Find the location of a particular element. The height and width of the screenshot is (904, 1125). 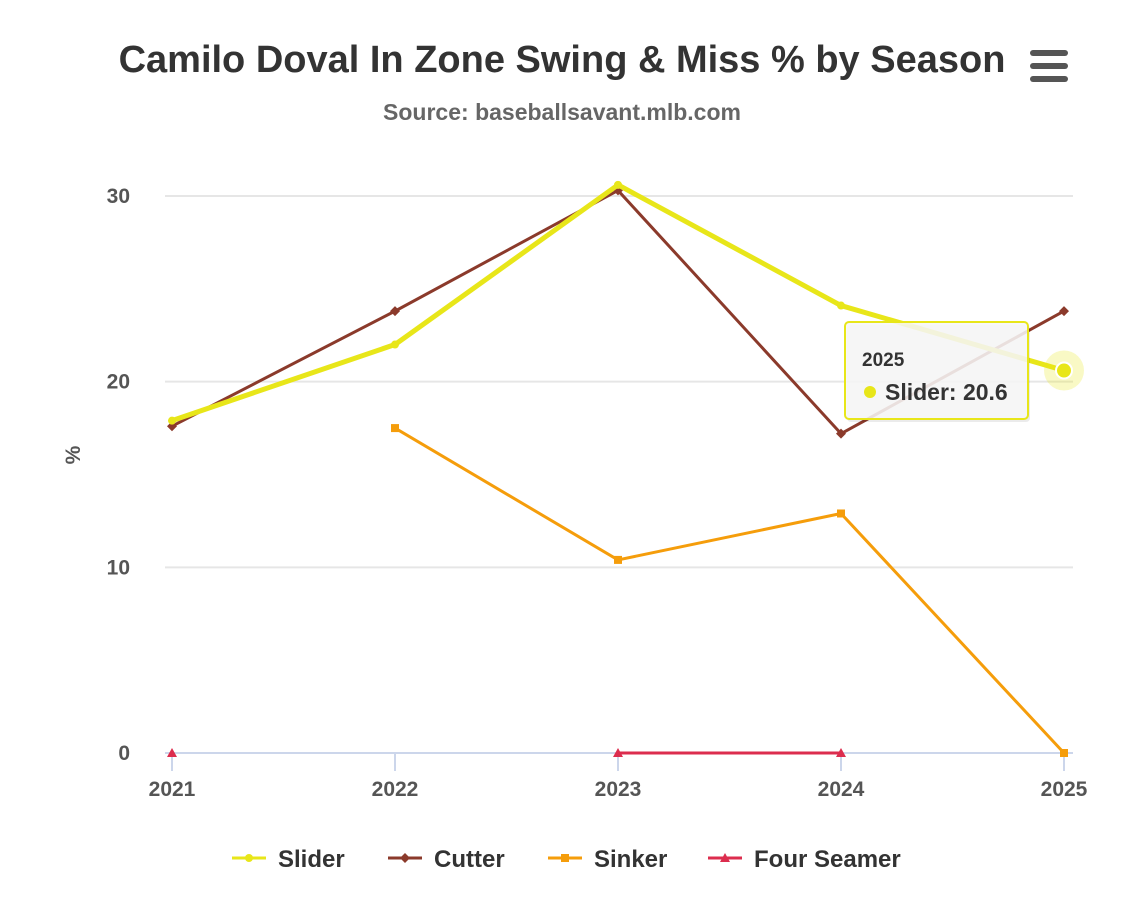

chart-subtitle: Source: baseballsavant.mlb.com is located at coordinates (562, 112).